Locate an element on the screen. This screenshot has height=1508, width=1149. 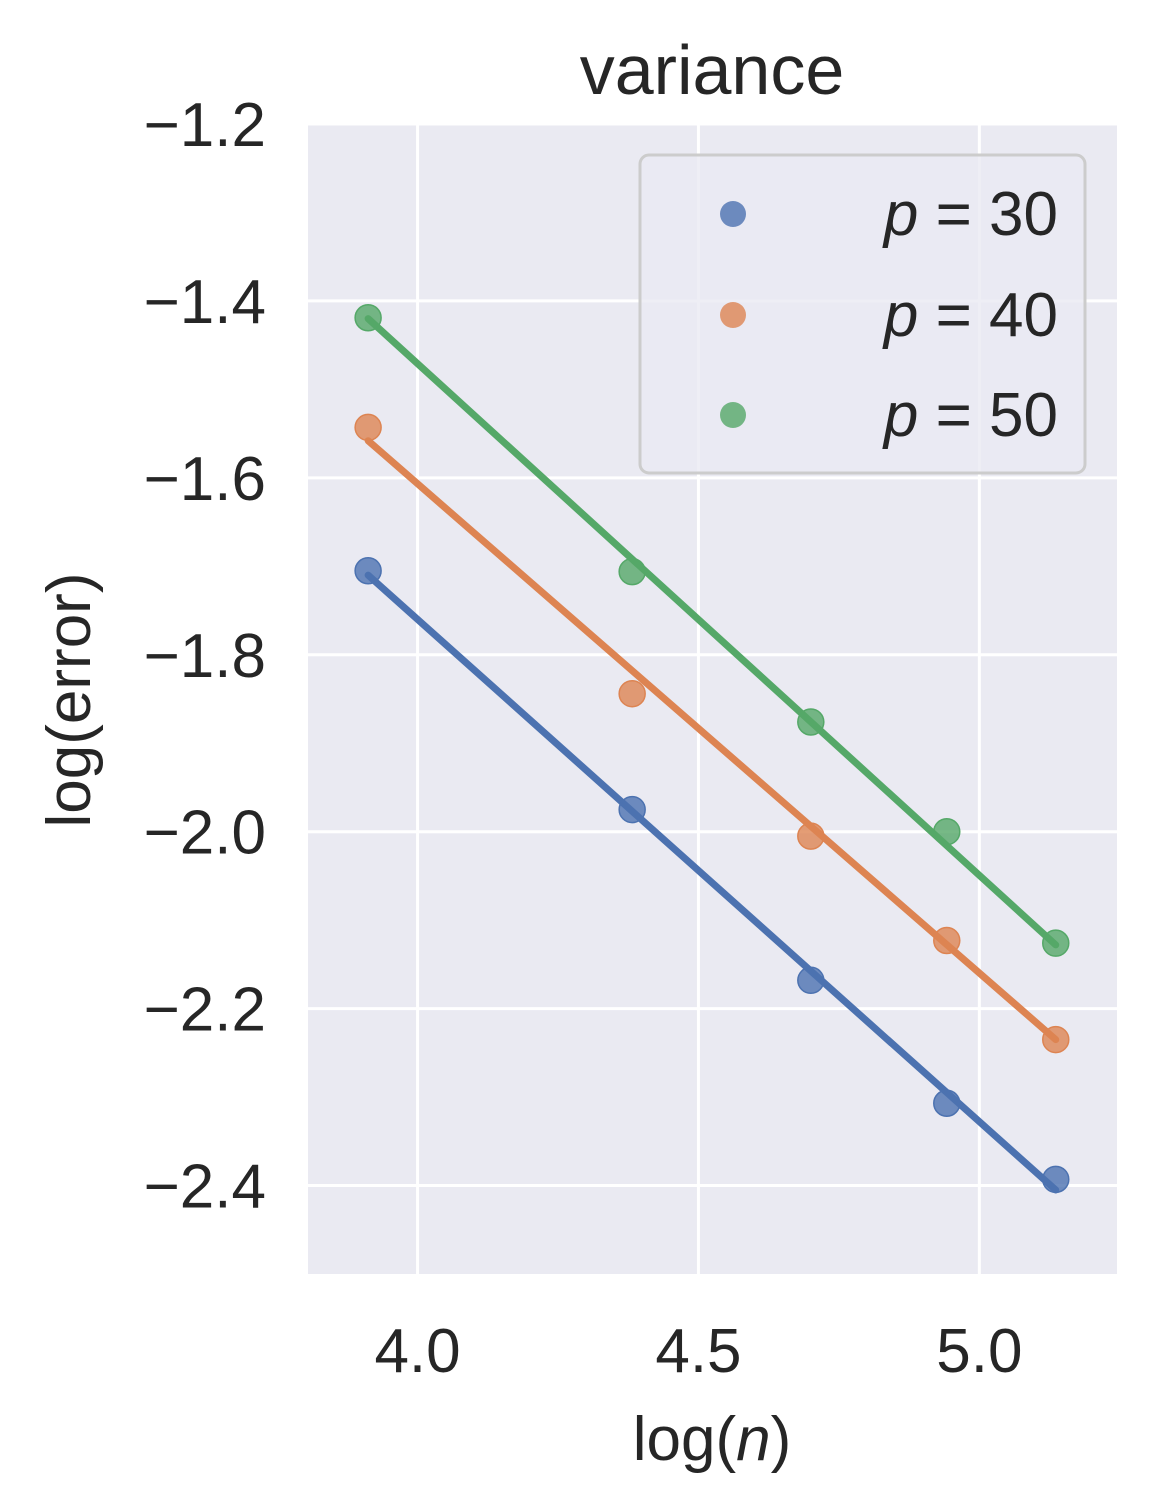
y-tick-label: −2.2 is located at coordinates (205, 1010).